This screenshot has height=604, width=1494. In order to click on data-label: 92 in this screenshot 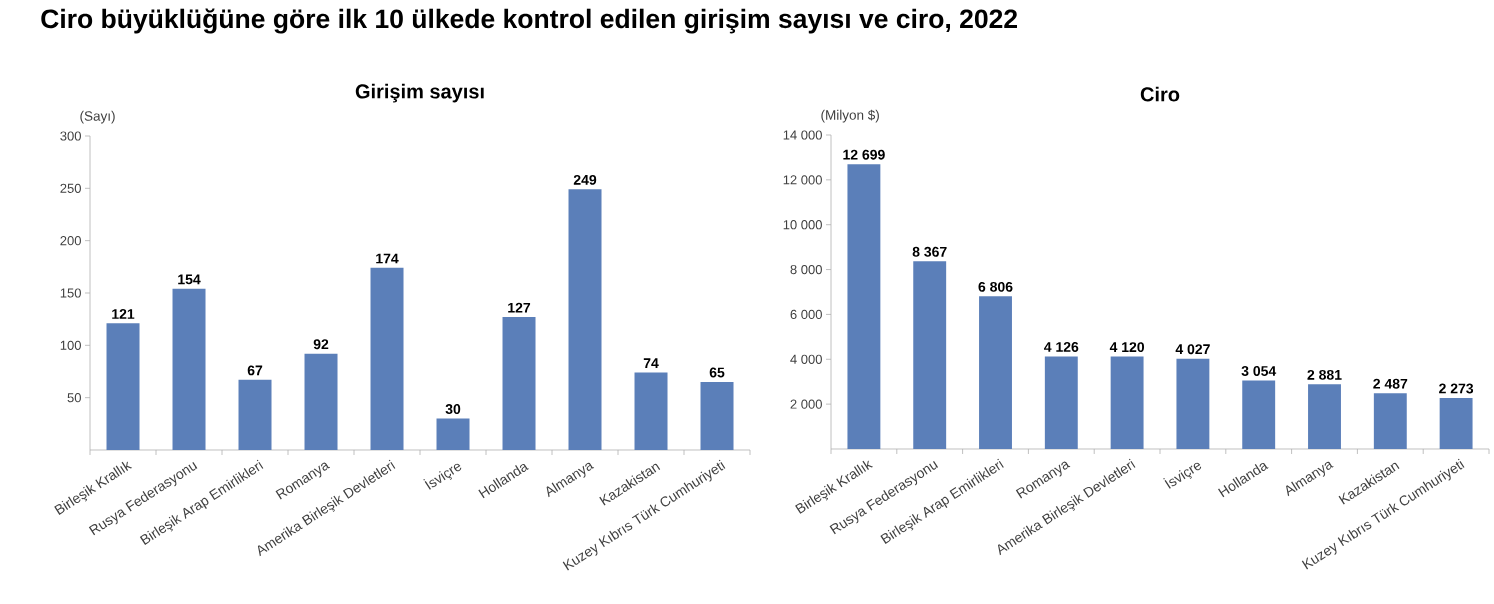, I will do `click(321, 344)`.